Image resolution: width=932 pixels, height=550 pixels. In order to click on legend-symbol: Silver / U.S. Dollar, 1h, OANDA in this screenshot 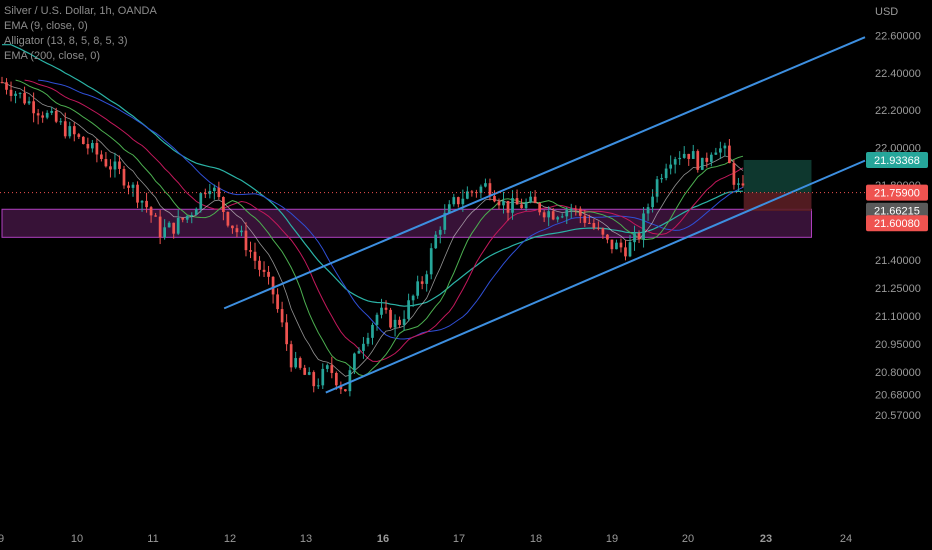, I will do `click(80, 11)`.